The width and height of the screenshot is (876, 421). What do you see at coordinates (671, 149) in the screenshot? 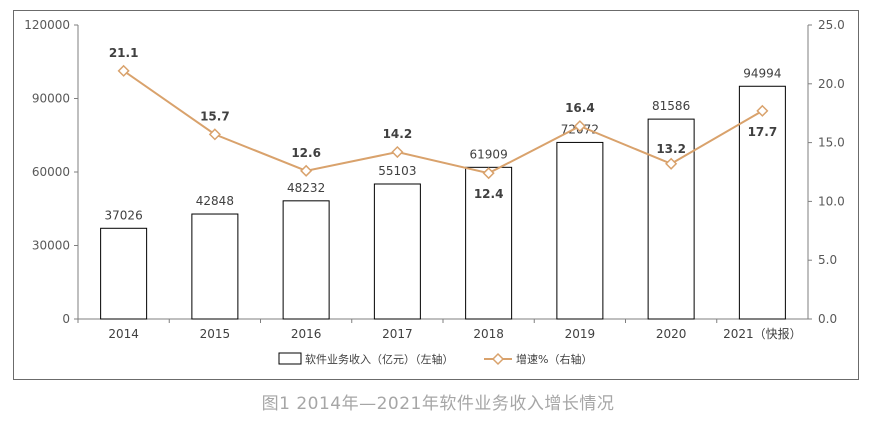
I see `growth-rate-label: 13.2` at bounding box center [671, 149].